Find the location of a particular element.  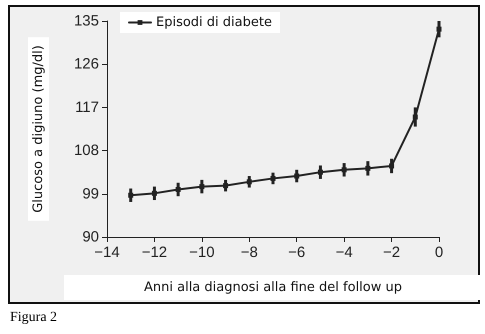

y-tick-label: 117 is located at coordinates (87, 107).